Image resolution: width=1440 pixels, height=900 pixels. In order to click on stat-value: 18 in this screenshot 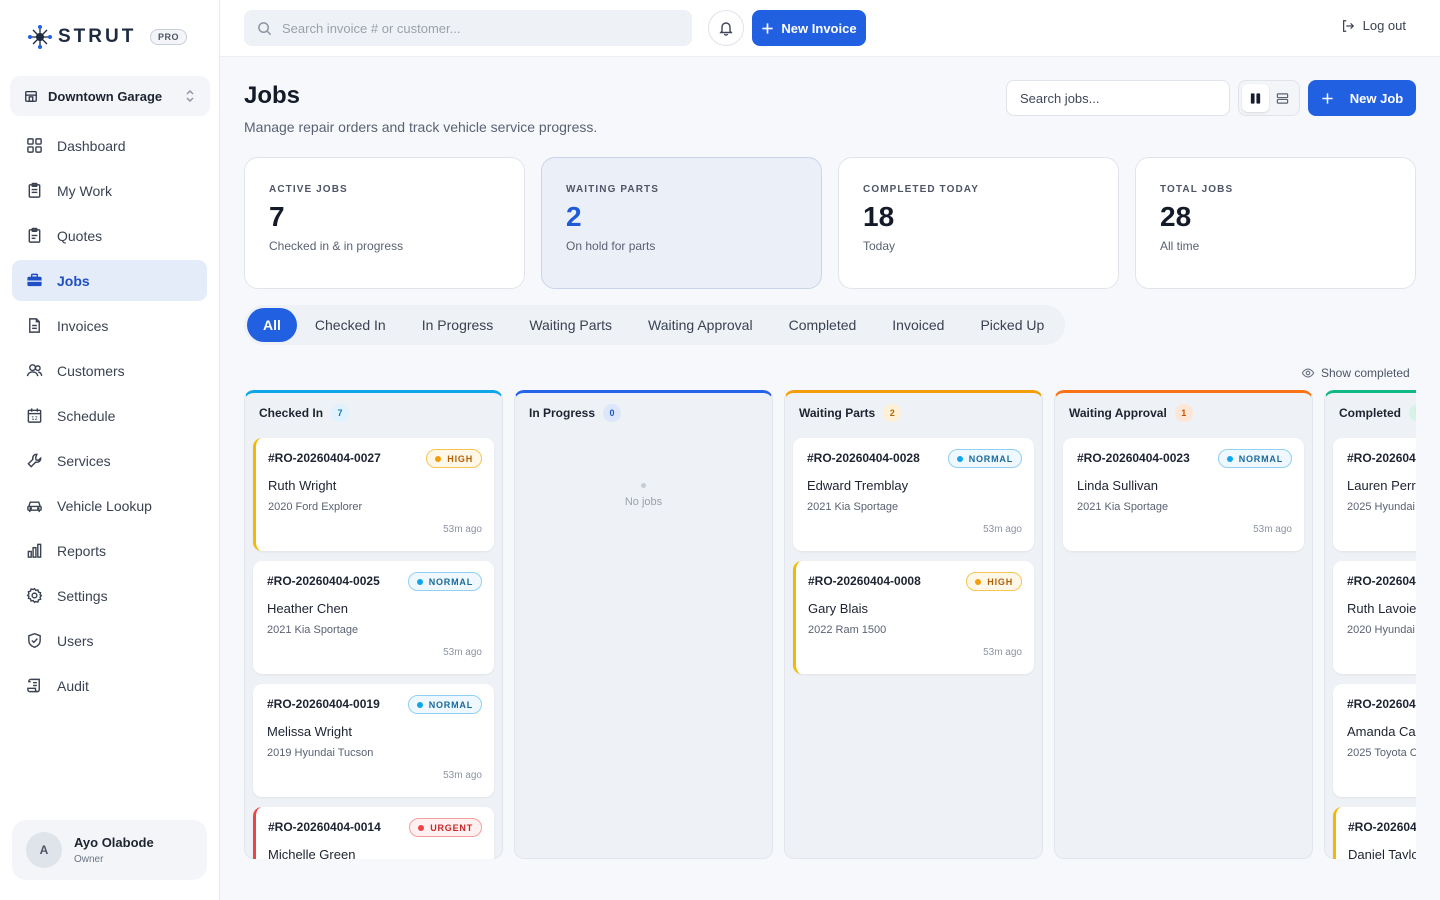, I will do `click(879, 216)`.